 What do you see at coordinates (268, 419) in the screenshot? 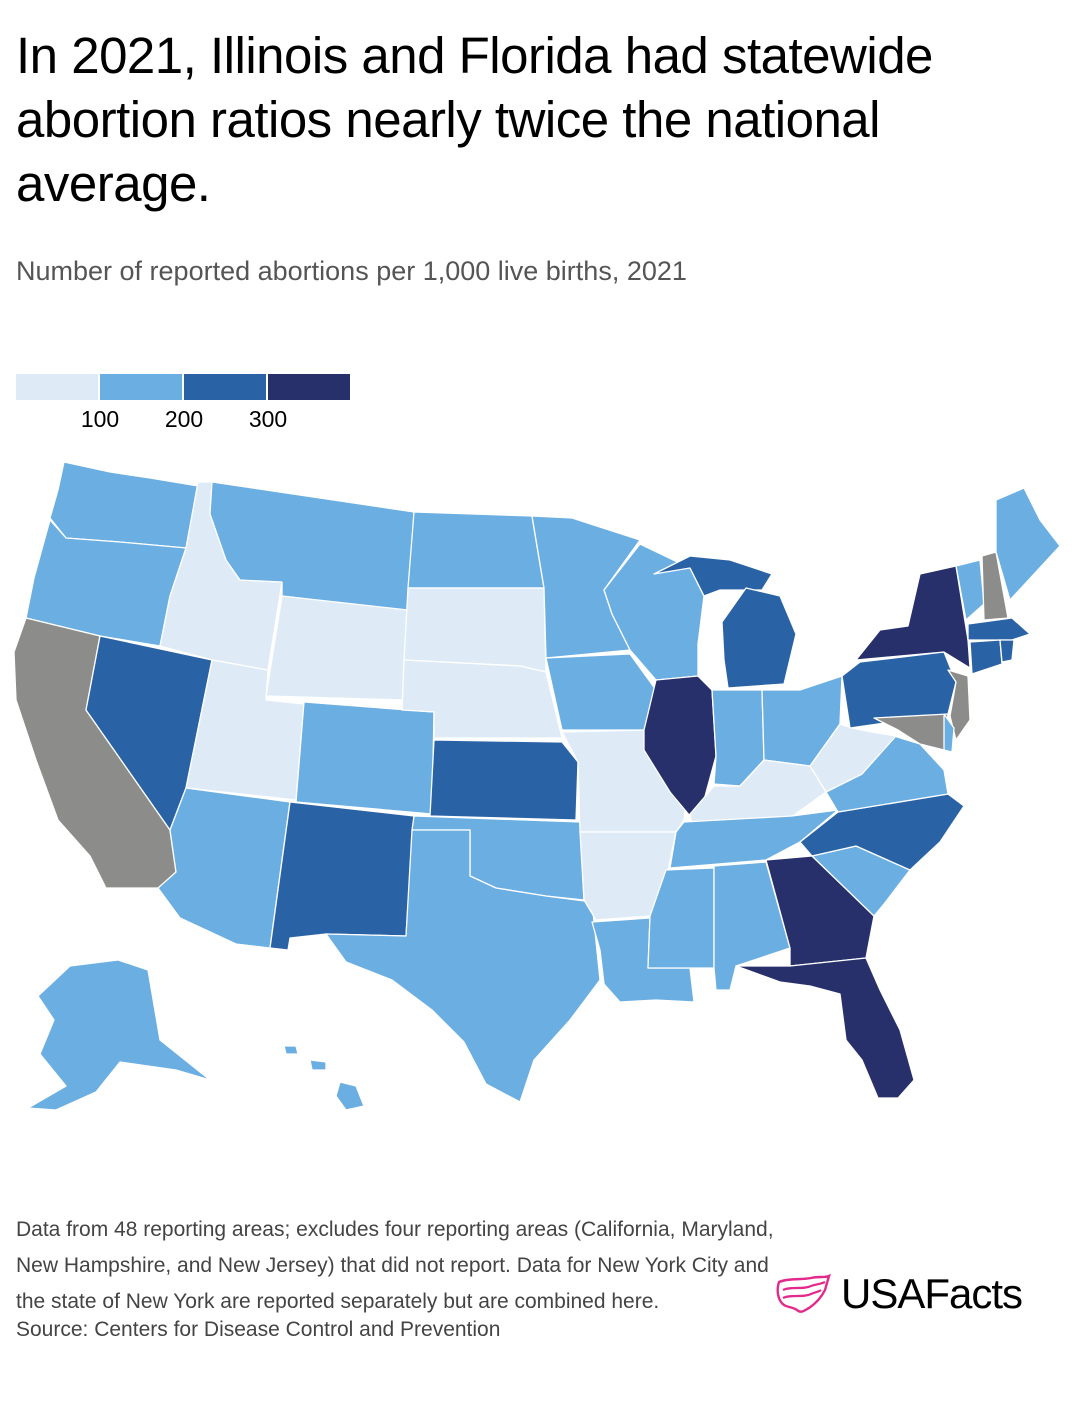
I see `legend-tick-300: 300` at bounding box center [268, 419].